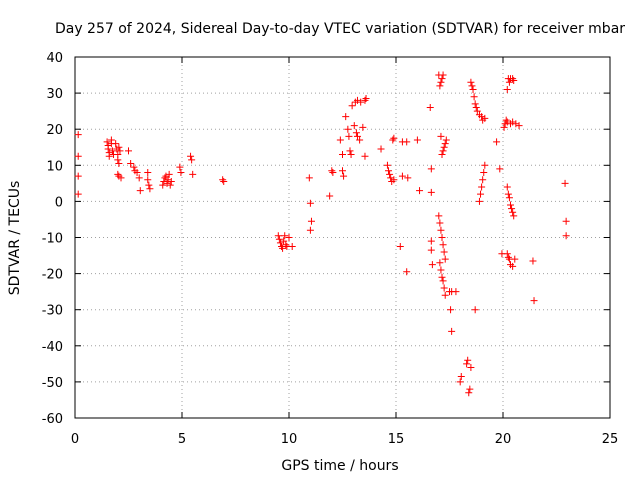 This screenshot has width=640, height=480. What do you see at coordinates (52, 275) in the screenshot?
I see `y-tick-label: -20` at bounding box center [52, 275].